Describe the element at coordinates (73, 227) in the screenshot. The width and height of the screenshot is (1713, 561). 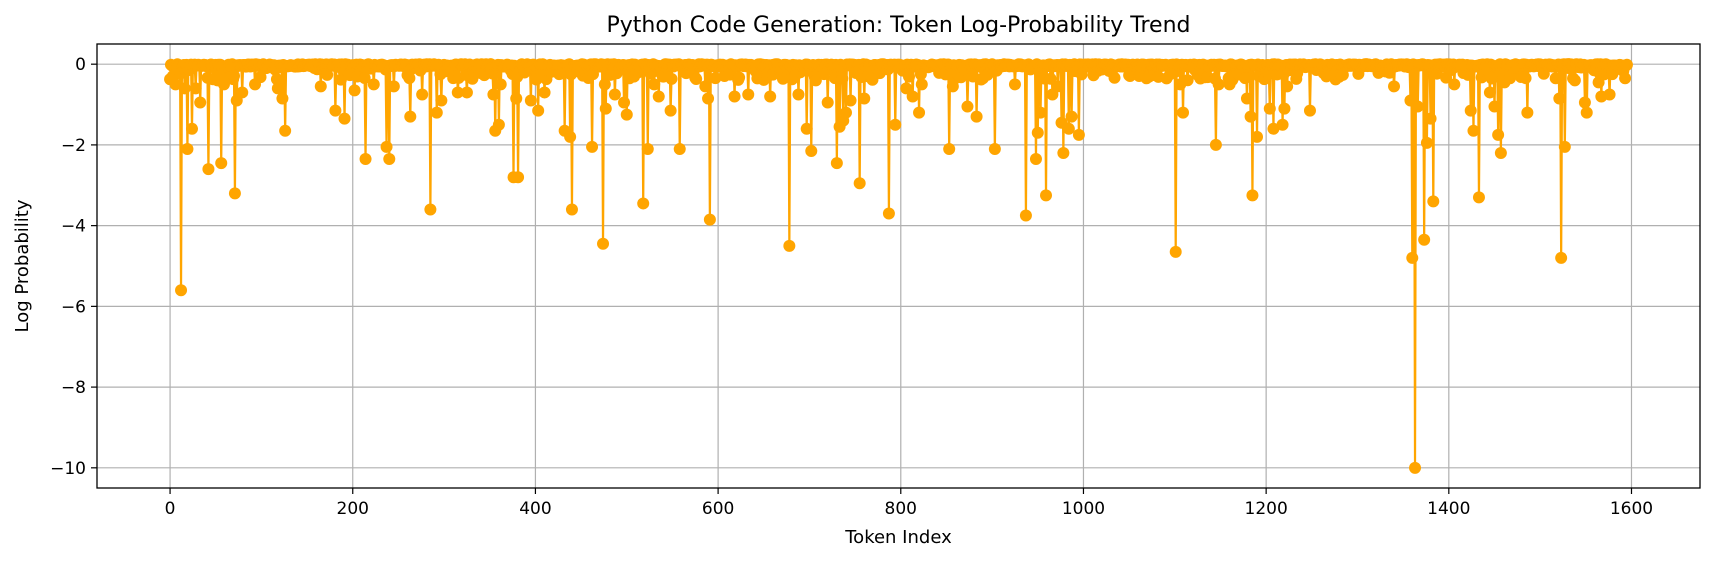
I see `y-tick-label: −4` at that location.